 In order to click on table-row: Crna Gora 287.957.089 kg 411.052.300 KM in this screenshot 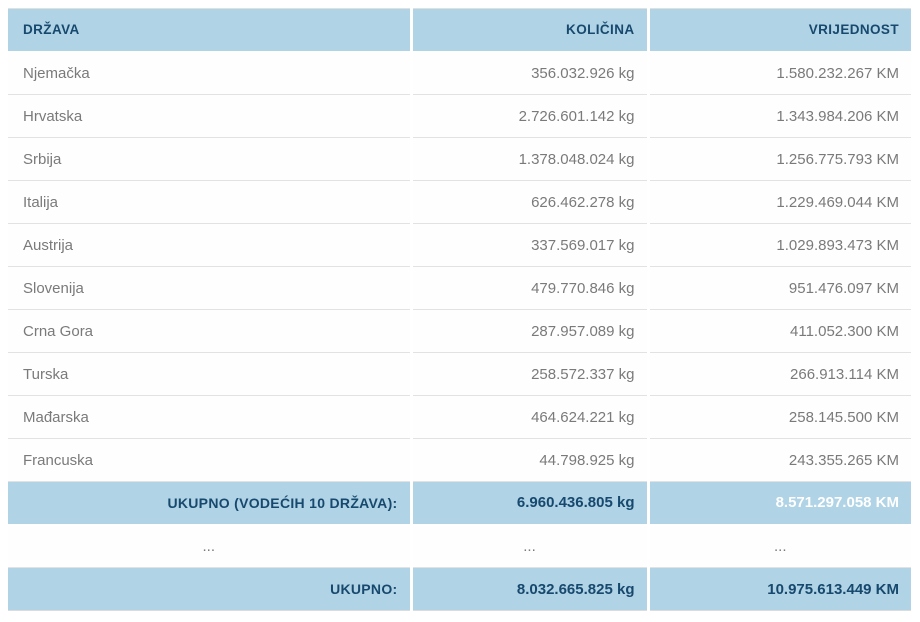, I will do `click(459, 331)`.